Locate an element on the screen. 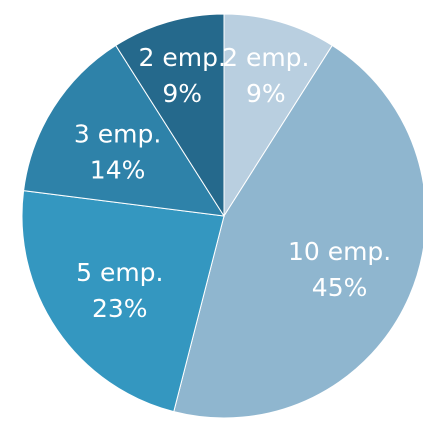 Image resolution: width=423 pixels, height=422 pixels. slice-percent-label: 14% is located at coordinates (118, 170).